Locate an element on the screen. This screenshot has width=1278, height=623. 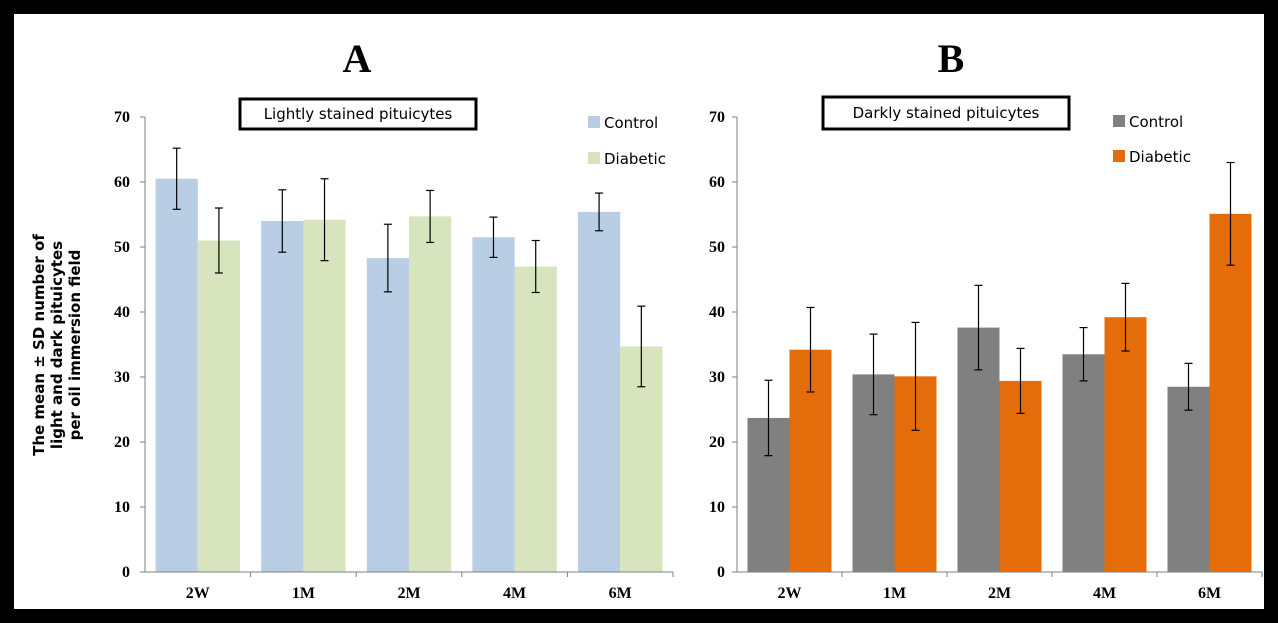
bar-control-2m is located at coordinates (387, 415).